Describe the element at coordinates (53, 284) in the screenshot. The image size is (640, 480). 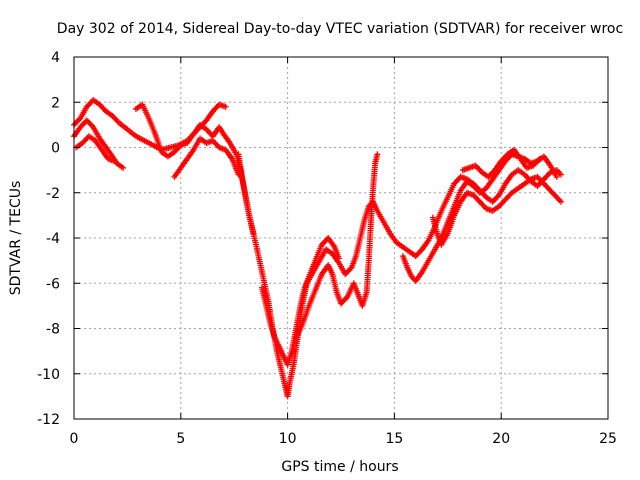
I see `y-tick-label: -6` at that location.